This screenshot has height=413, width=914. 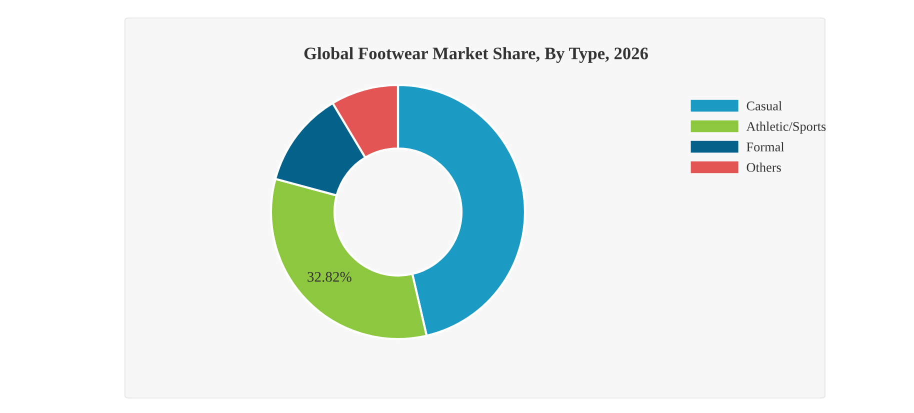 I want to click on data-label: 32.82%, so click(x=330, y=277).